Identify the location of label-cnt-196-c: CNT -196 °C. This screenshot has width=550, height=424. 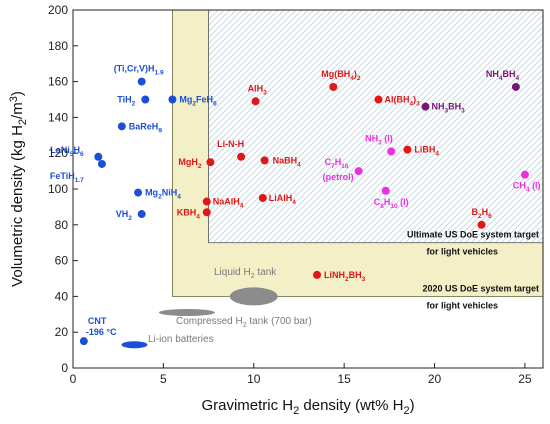
(101, 326).